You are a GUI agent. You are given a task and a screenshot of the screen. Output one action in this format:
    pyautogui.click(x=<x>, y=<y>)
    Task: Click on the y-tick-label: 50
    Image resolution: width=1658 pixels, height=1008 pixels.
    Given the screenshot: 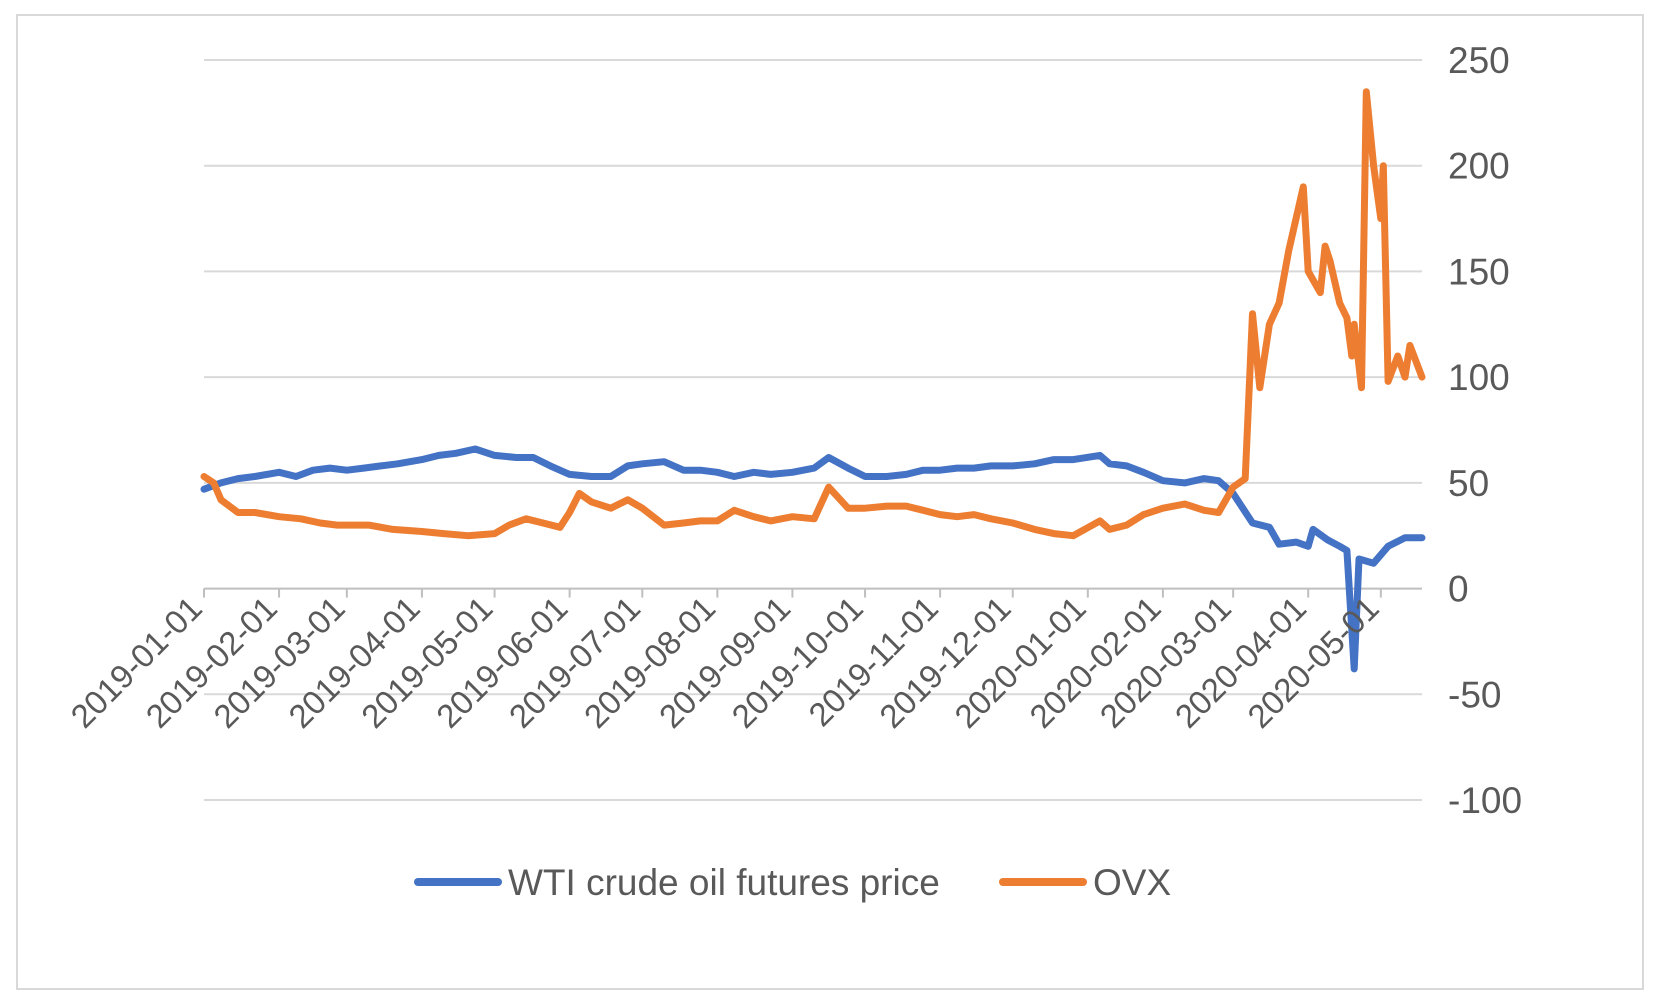 What is the action you would take?
    pyautogui.click(x=1468, y=483)
    